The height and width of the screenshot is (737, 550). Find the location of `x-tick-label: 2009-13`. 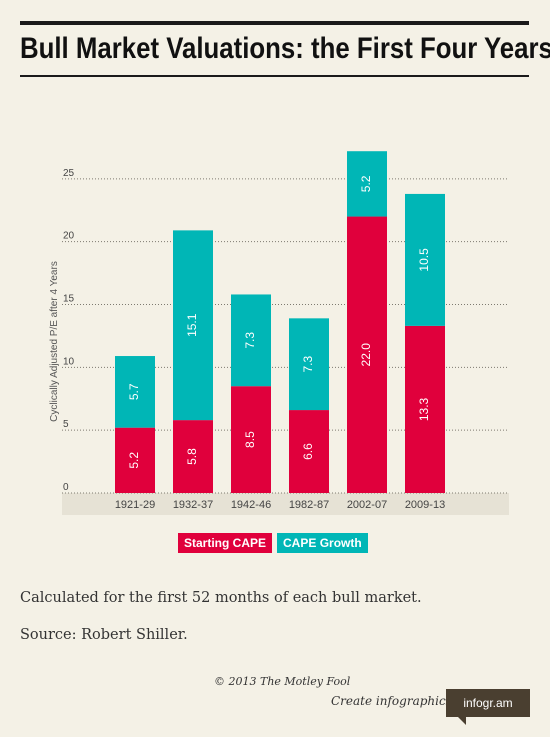

x-tick-label: 2009-13 is located at coordinates (425, 505).